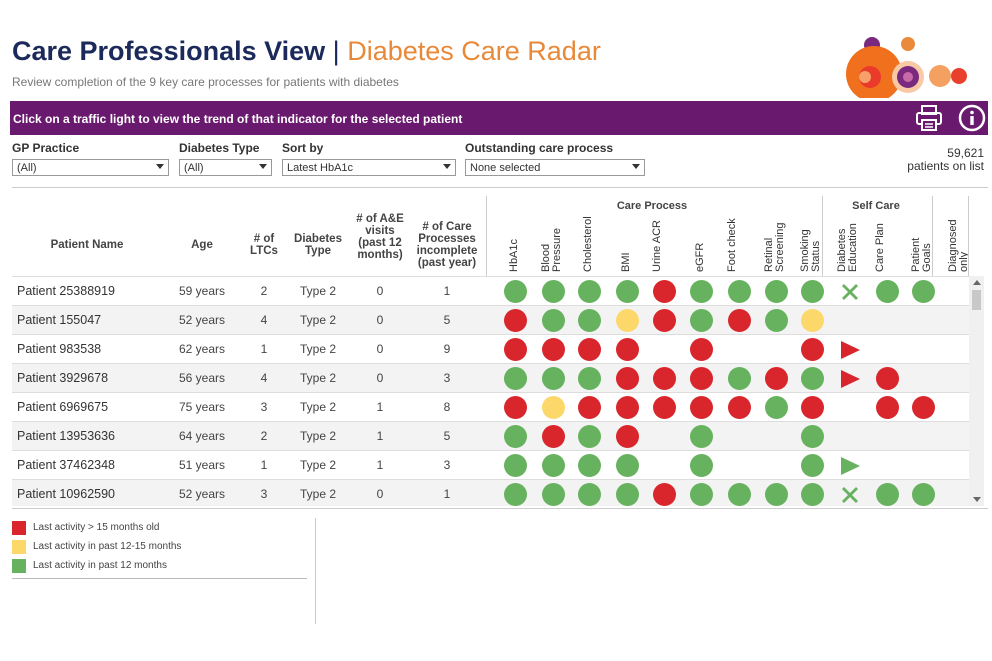 The width and height of the screenshot is (992, 661). Describe the element at coordinates (490, 464) in the screenshot. I see `table-row: Patient 37462348 51 years 1 Type 2 1 3` at that location.